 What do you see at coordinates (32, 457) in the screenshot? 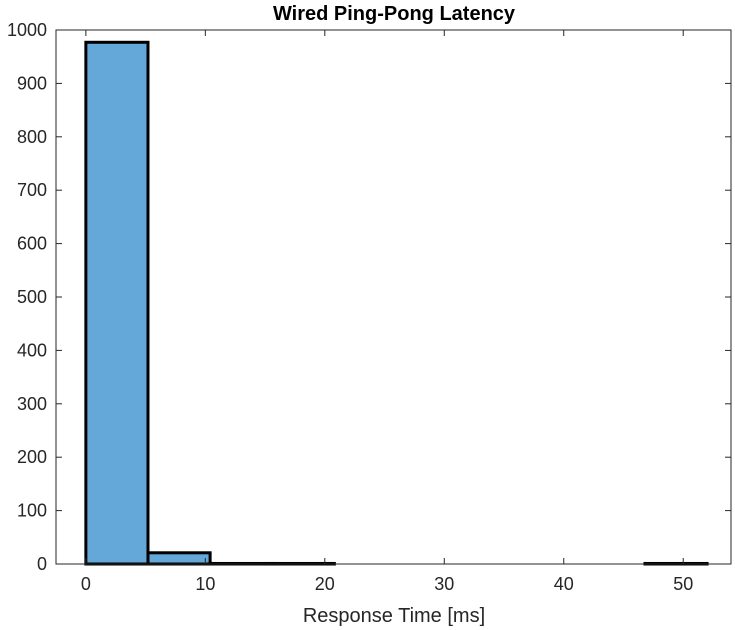
I see `y-tick-label: 200` at bounding box center [32, 457].